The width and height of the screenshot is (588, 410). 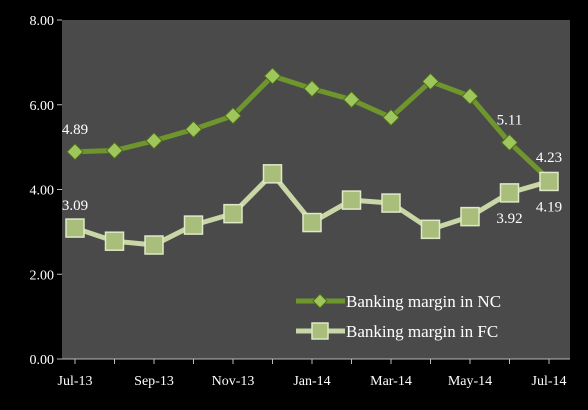 I want to click on y-axis: 0.00 2.00 4.00 6.00 8.00, so click(x=46, y=191).